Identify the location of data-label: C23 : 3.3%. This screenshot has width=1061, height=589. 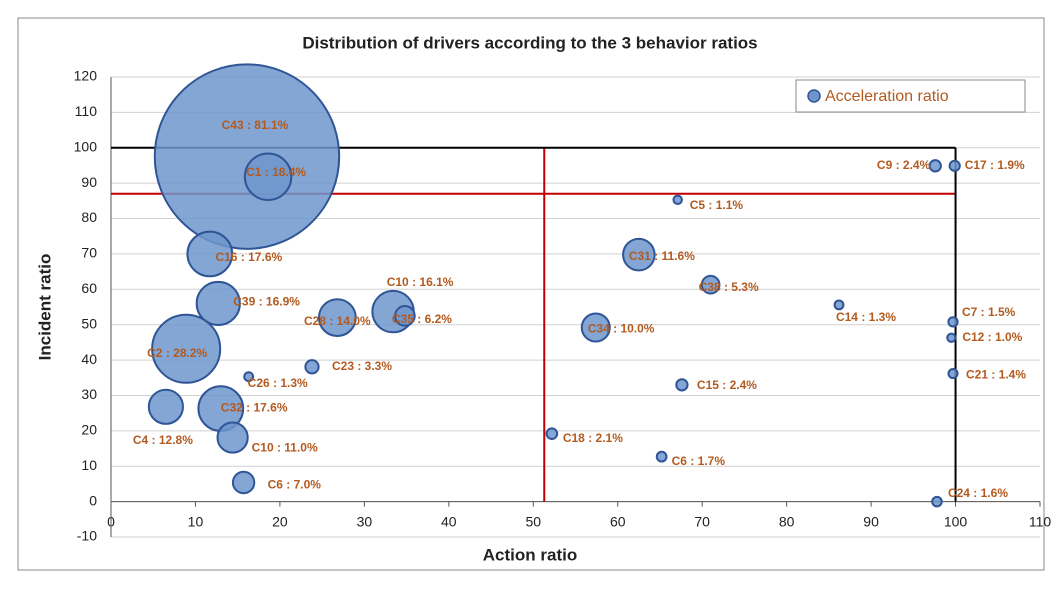
(362, 366).